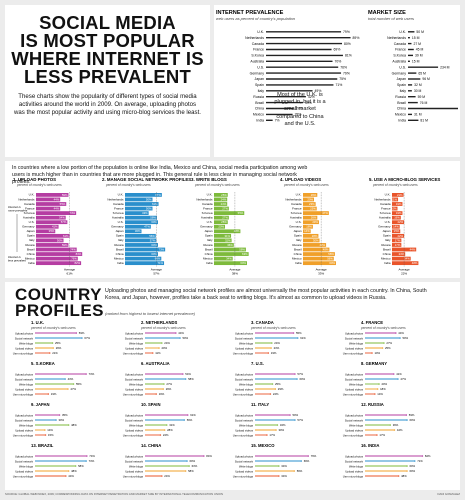  I want to click on activity-category-label: Mexico, so click(30, 258).